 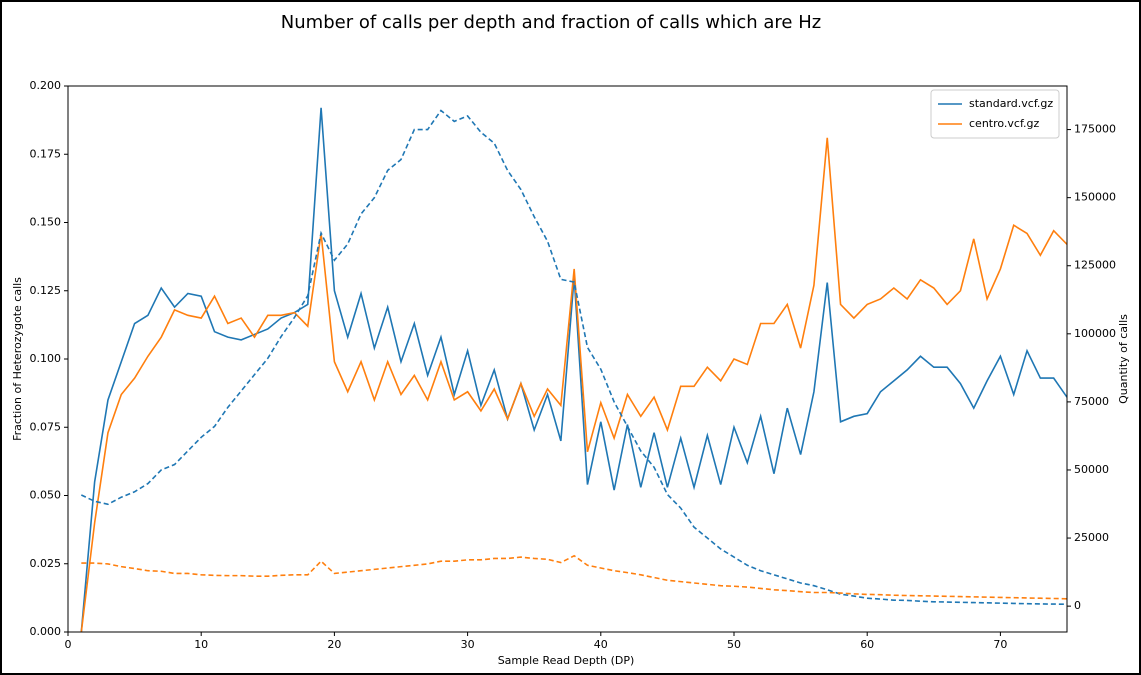 I want to click on y-tick-label: 0.000, so click(x=46, y=631).